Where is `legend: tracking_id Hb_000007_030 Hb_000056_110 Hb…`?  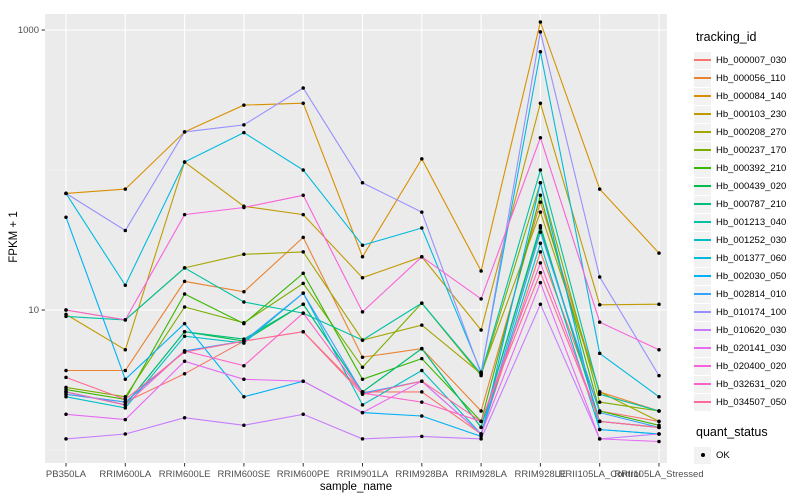
legend: tracking_id Hb_000007_030 Hb_000056_110 Hb… is located at coordinates (747, 247).